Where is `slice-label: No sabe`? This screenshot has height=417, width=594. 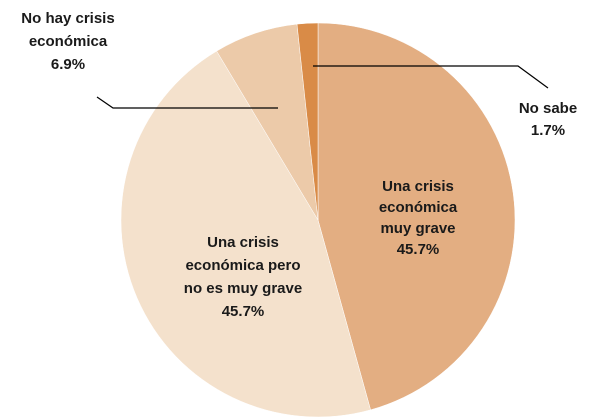
slice-label: No sabe is located at coordinates (548, 108).